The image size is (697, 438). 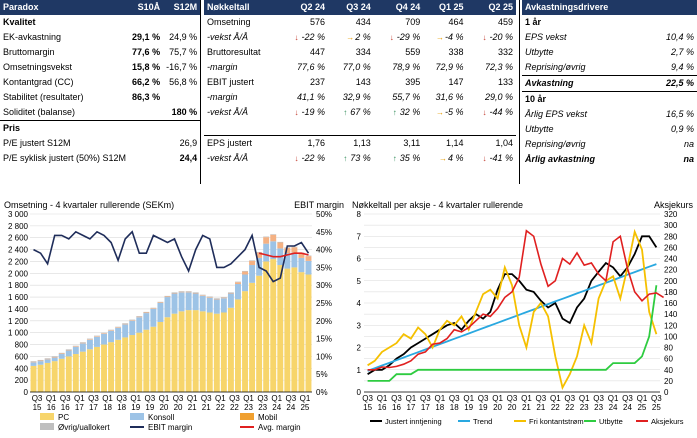 I want to click on value-cell: ↓ -41 %, so click(x=491, y=158).